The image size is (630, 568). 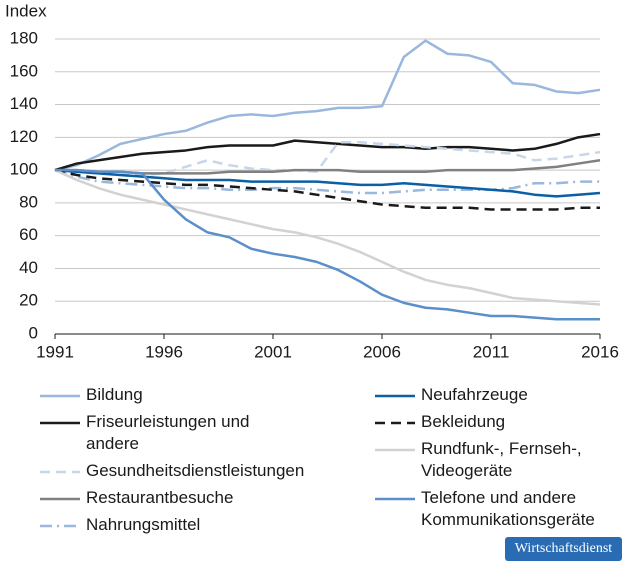 What do you see at coordinates (207, 525) in the screenshot?
I see `legend-item: Nahrungsmittel` at bounding box center [207, 525].